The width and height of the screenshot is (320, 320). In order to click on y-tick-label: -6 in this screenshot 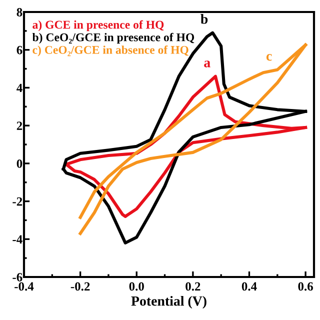, I will do `click(17, 277)`.